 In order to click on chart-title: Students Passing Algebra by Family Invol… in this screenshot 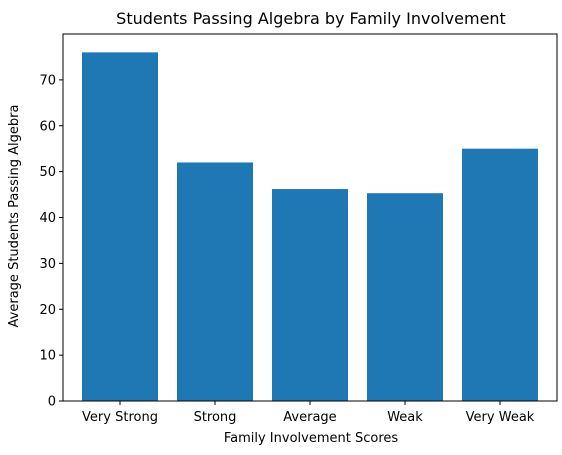, I will do `click(311, 18)`.